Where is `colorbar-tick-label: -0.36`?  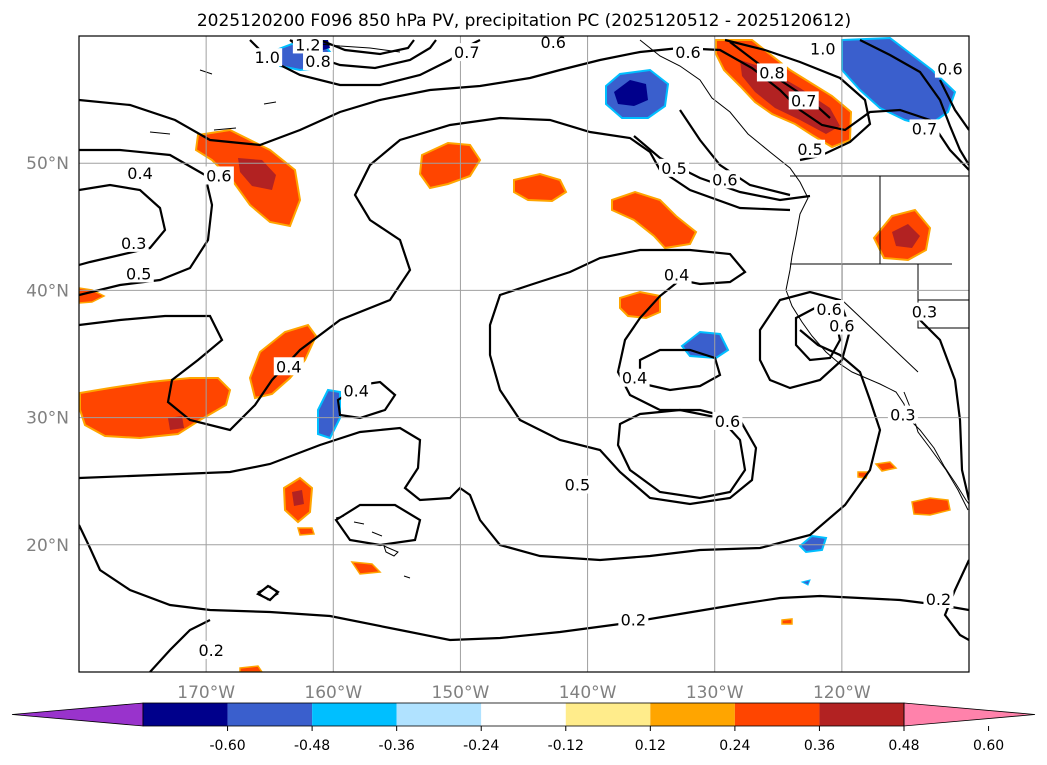 colorbar-tick-label: -0.36 is located at coordinates (397, 746).